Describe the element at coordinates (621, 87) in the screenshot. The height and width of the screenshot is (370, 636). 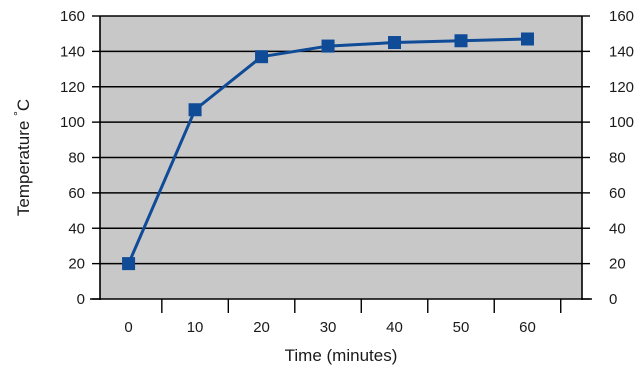
I see `y-tick-label-right: 120` at that location.